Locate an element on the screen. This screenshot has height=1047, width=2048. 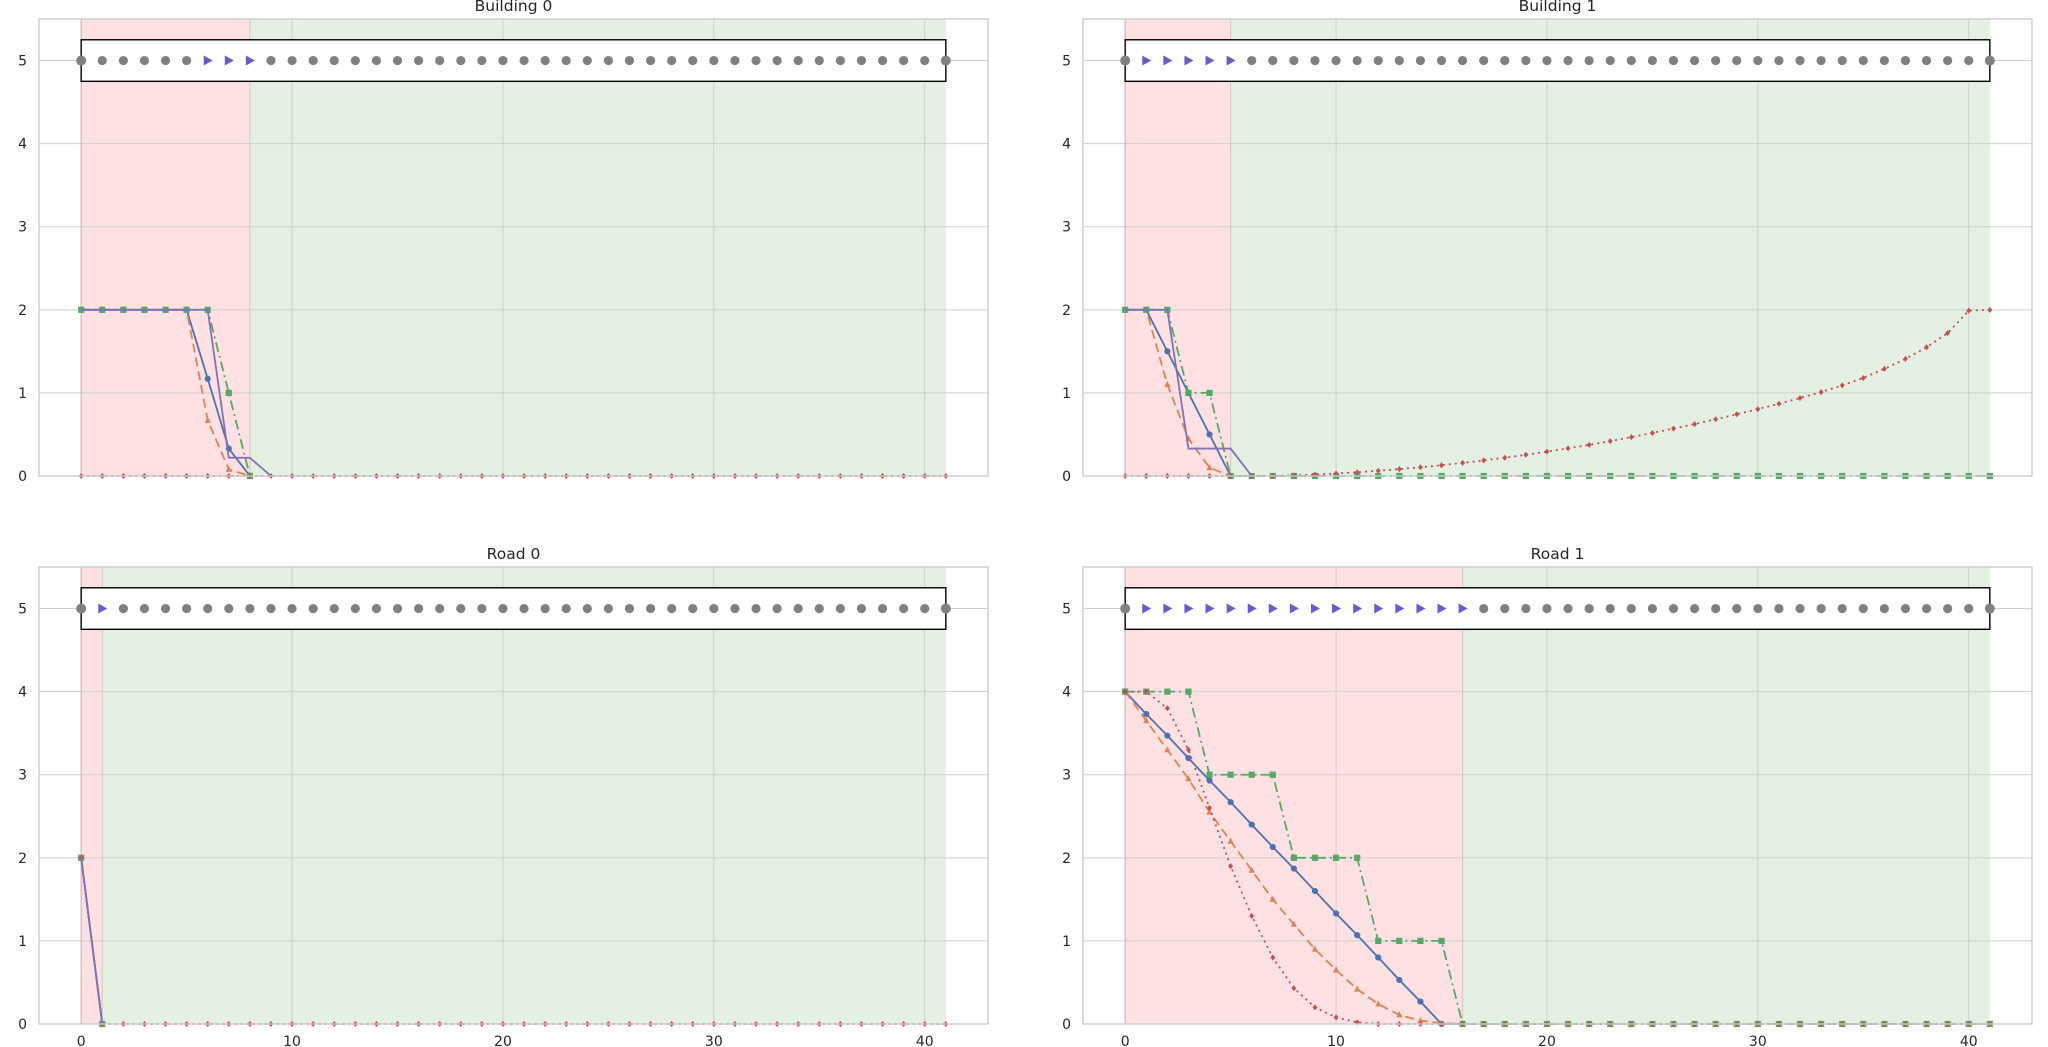
chart-title: Building 0 is located at coordinates (514, 7).